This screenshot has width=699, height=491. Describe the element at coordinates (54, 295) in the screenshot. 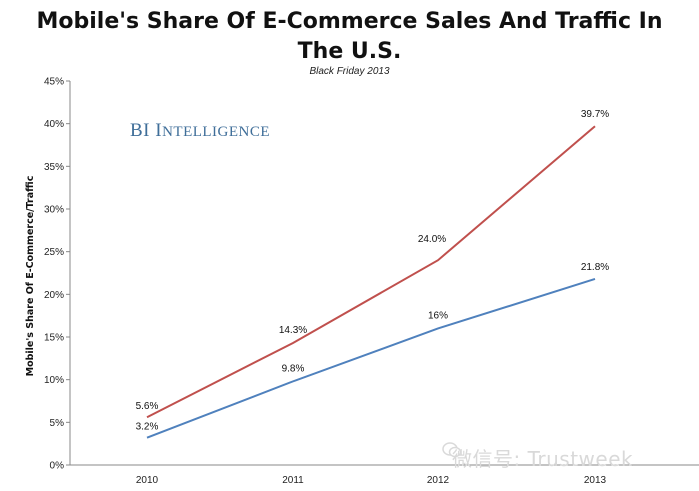

I see `y-tick-label: 20%` at that location.